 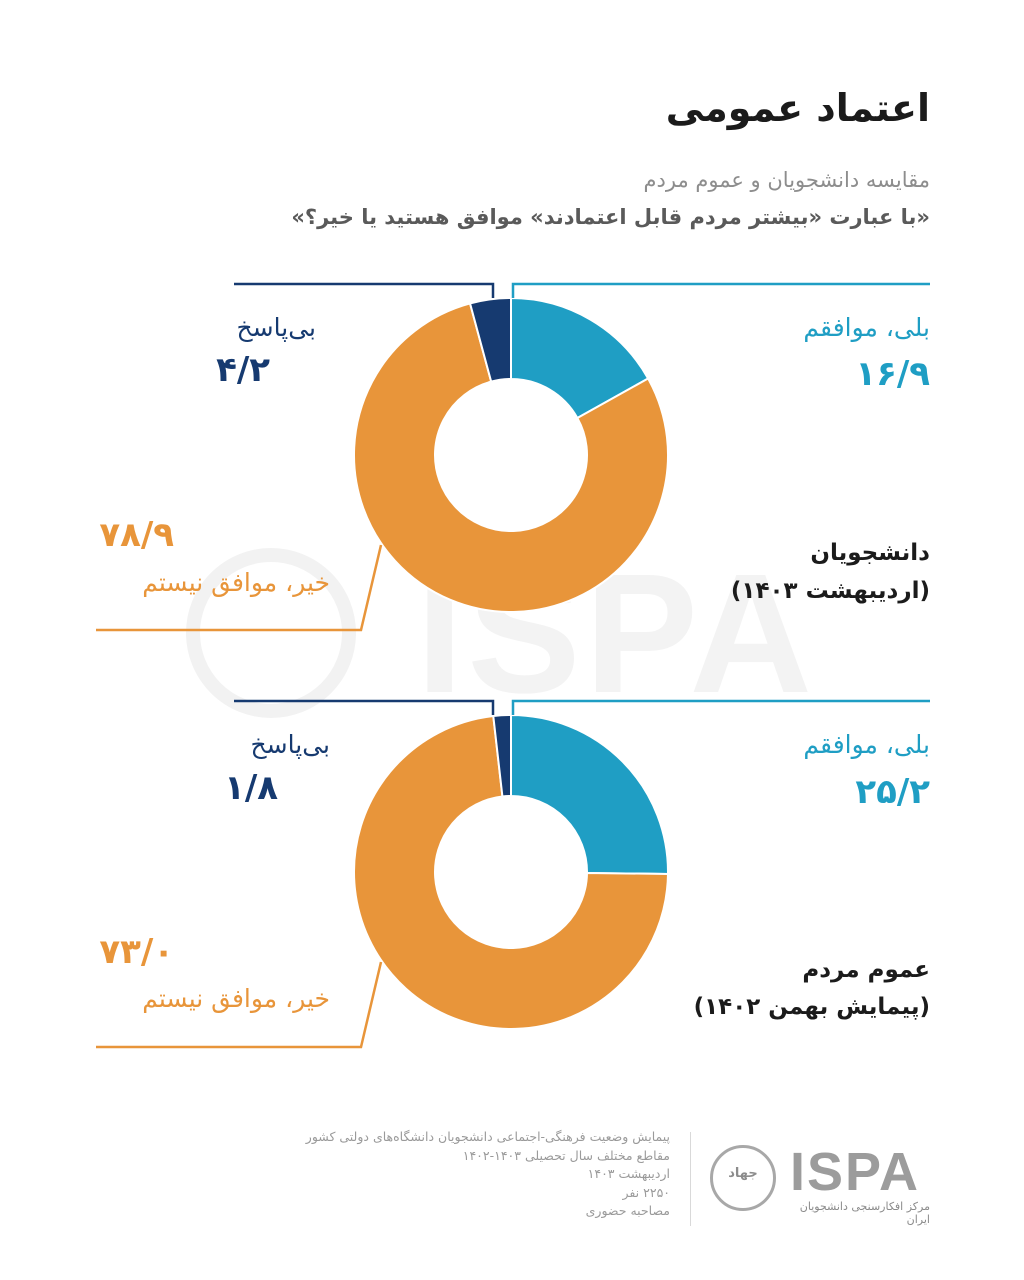 I want to click on students-no-label: خیر، موافق نیستم, so click(x=236, y=582).